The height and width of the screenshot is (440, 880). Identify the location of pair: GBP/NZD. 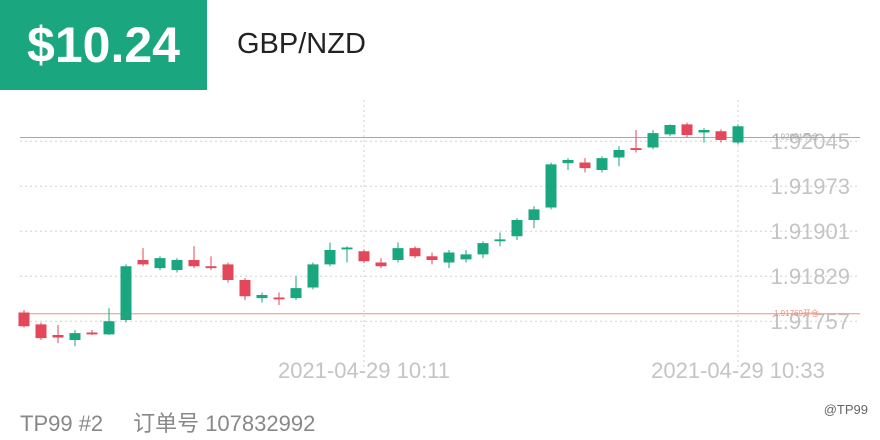
(301, 44).